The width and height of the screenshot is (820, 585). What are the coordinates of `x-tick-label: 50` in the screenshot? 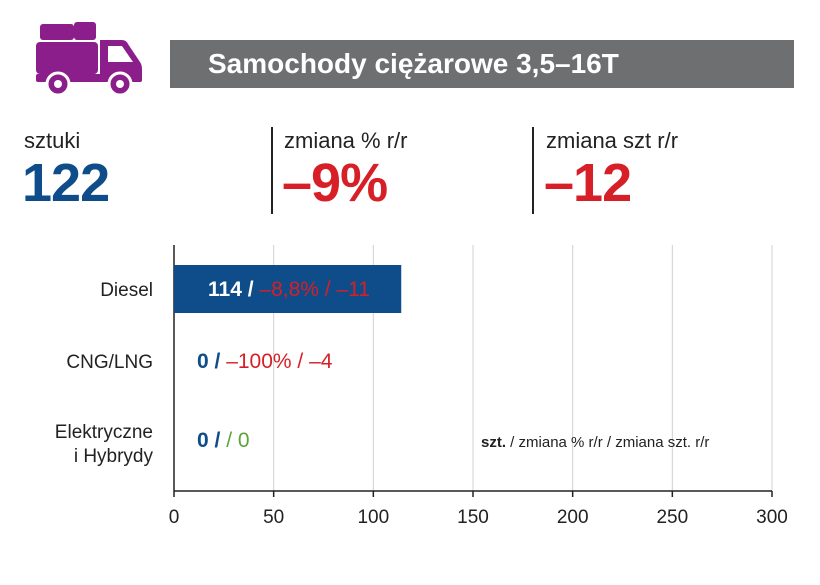 It's located at (273, 517).